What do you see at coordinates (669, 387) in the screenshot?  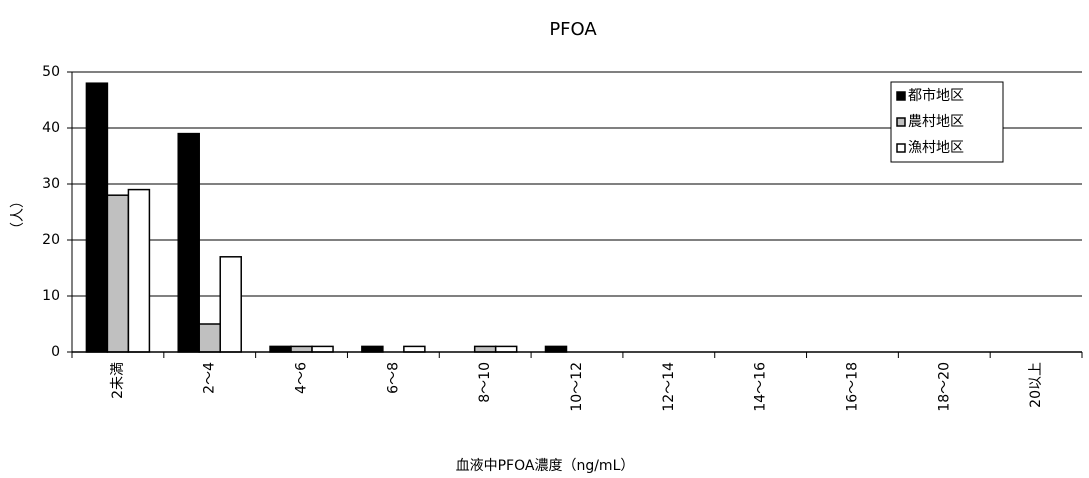 I see `x-tick-label: 12～14` at bounding box center [669, 387].